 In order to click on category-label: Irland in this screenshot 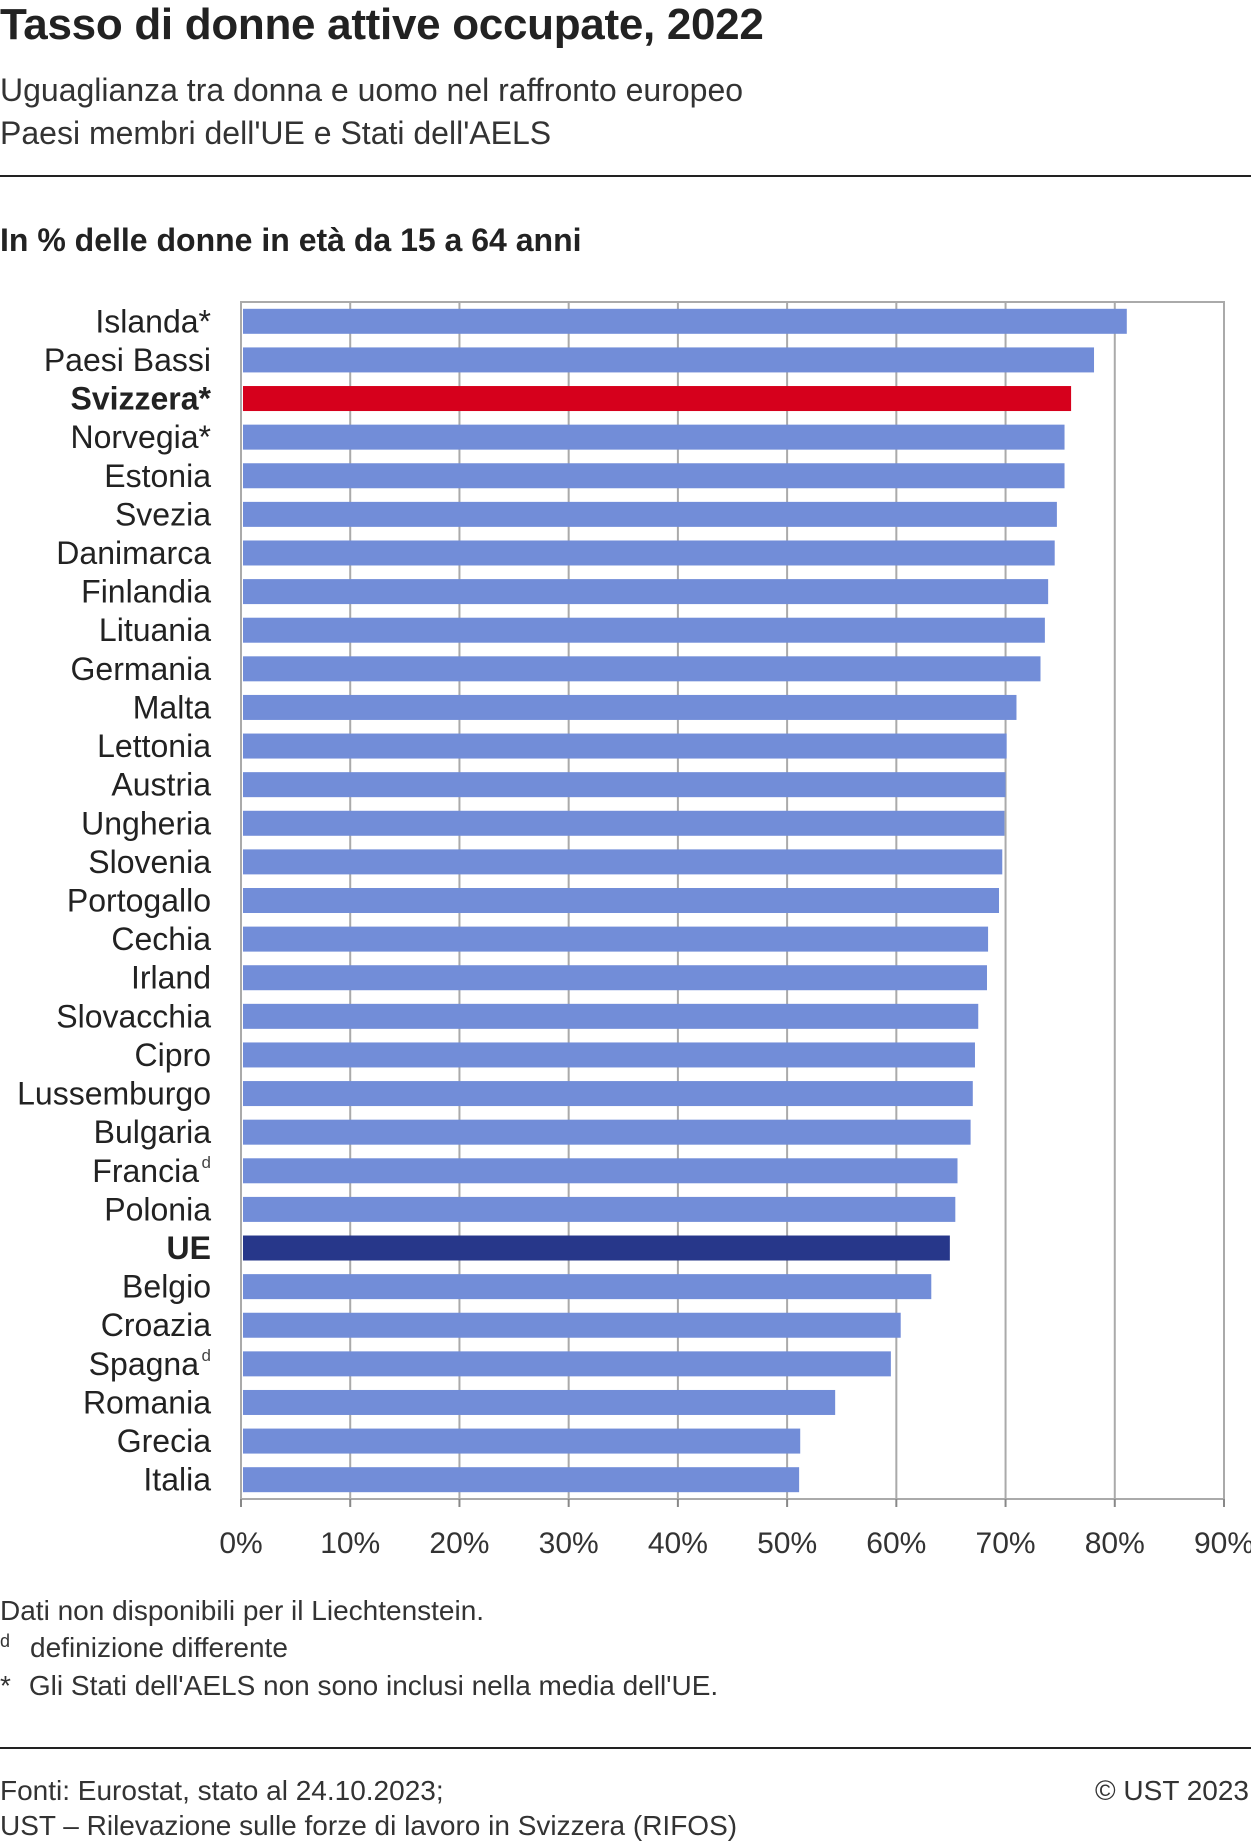, I will do `click(171, 978)`.